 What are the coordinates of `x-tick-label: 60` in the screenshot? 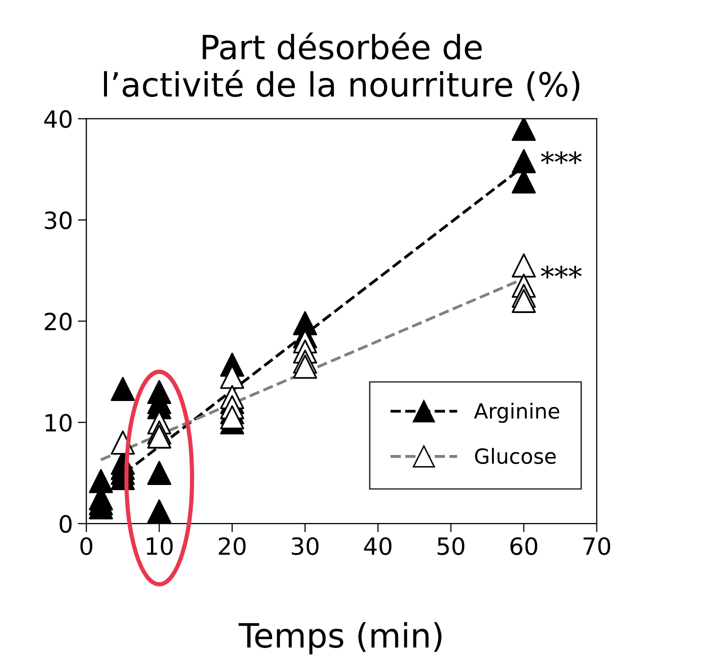 It's located at (524, 546).